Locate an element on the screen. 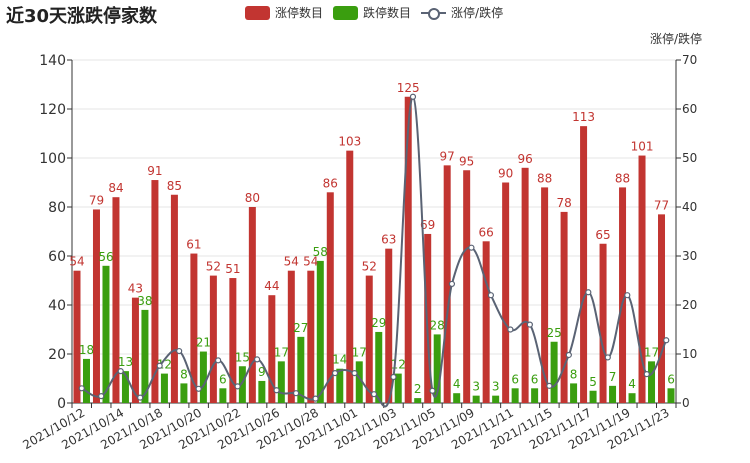 The image size is (750, 463). legend-swatch-ratio is located at coordinates (434, 13).